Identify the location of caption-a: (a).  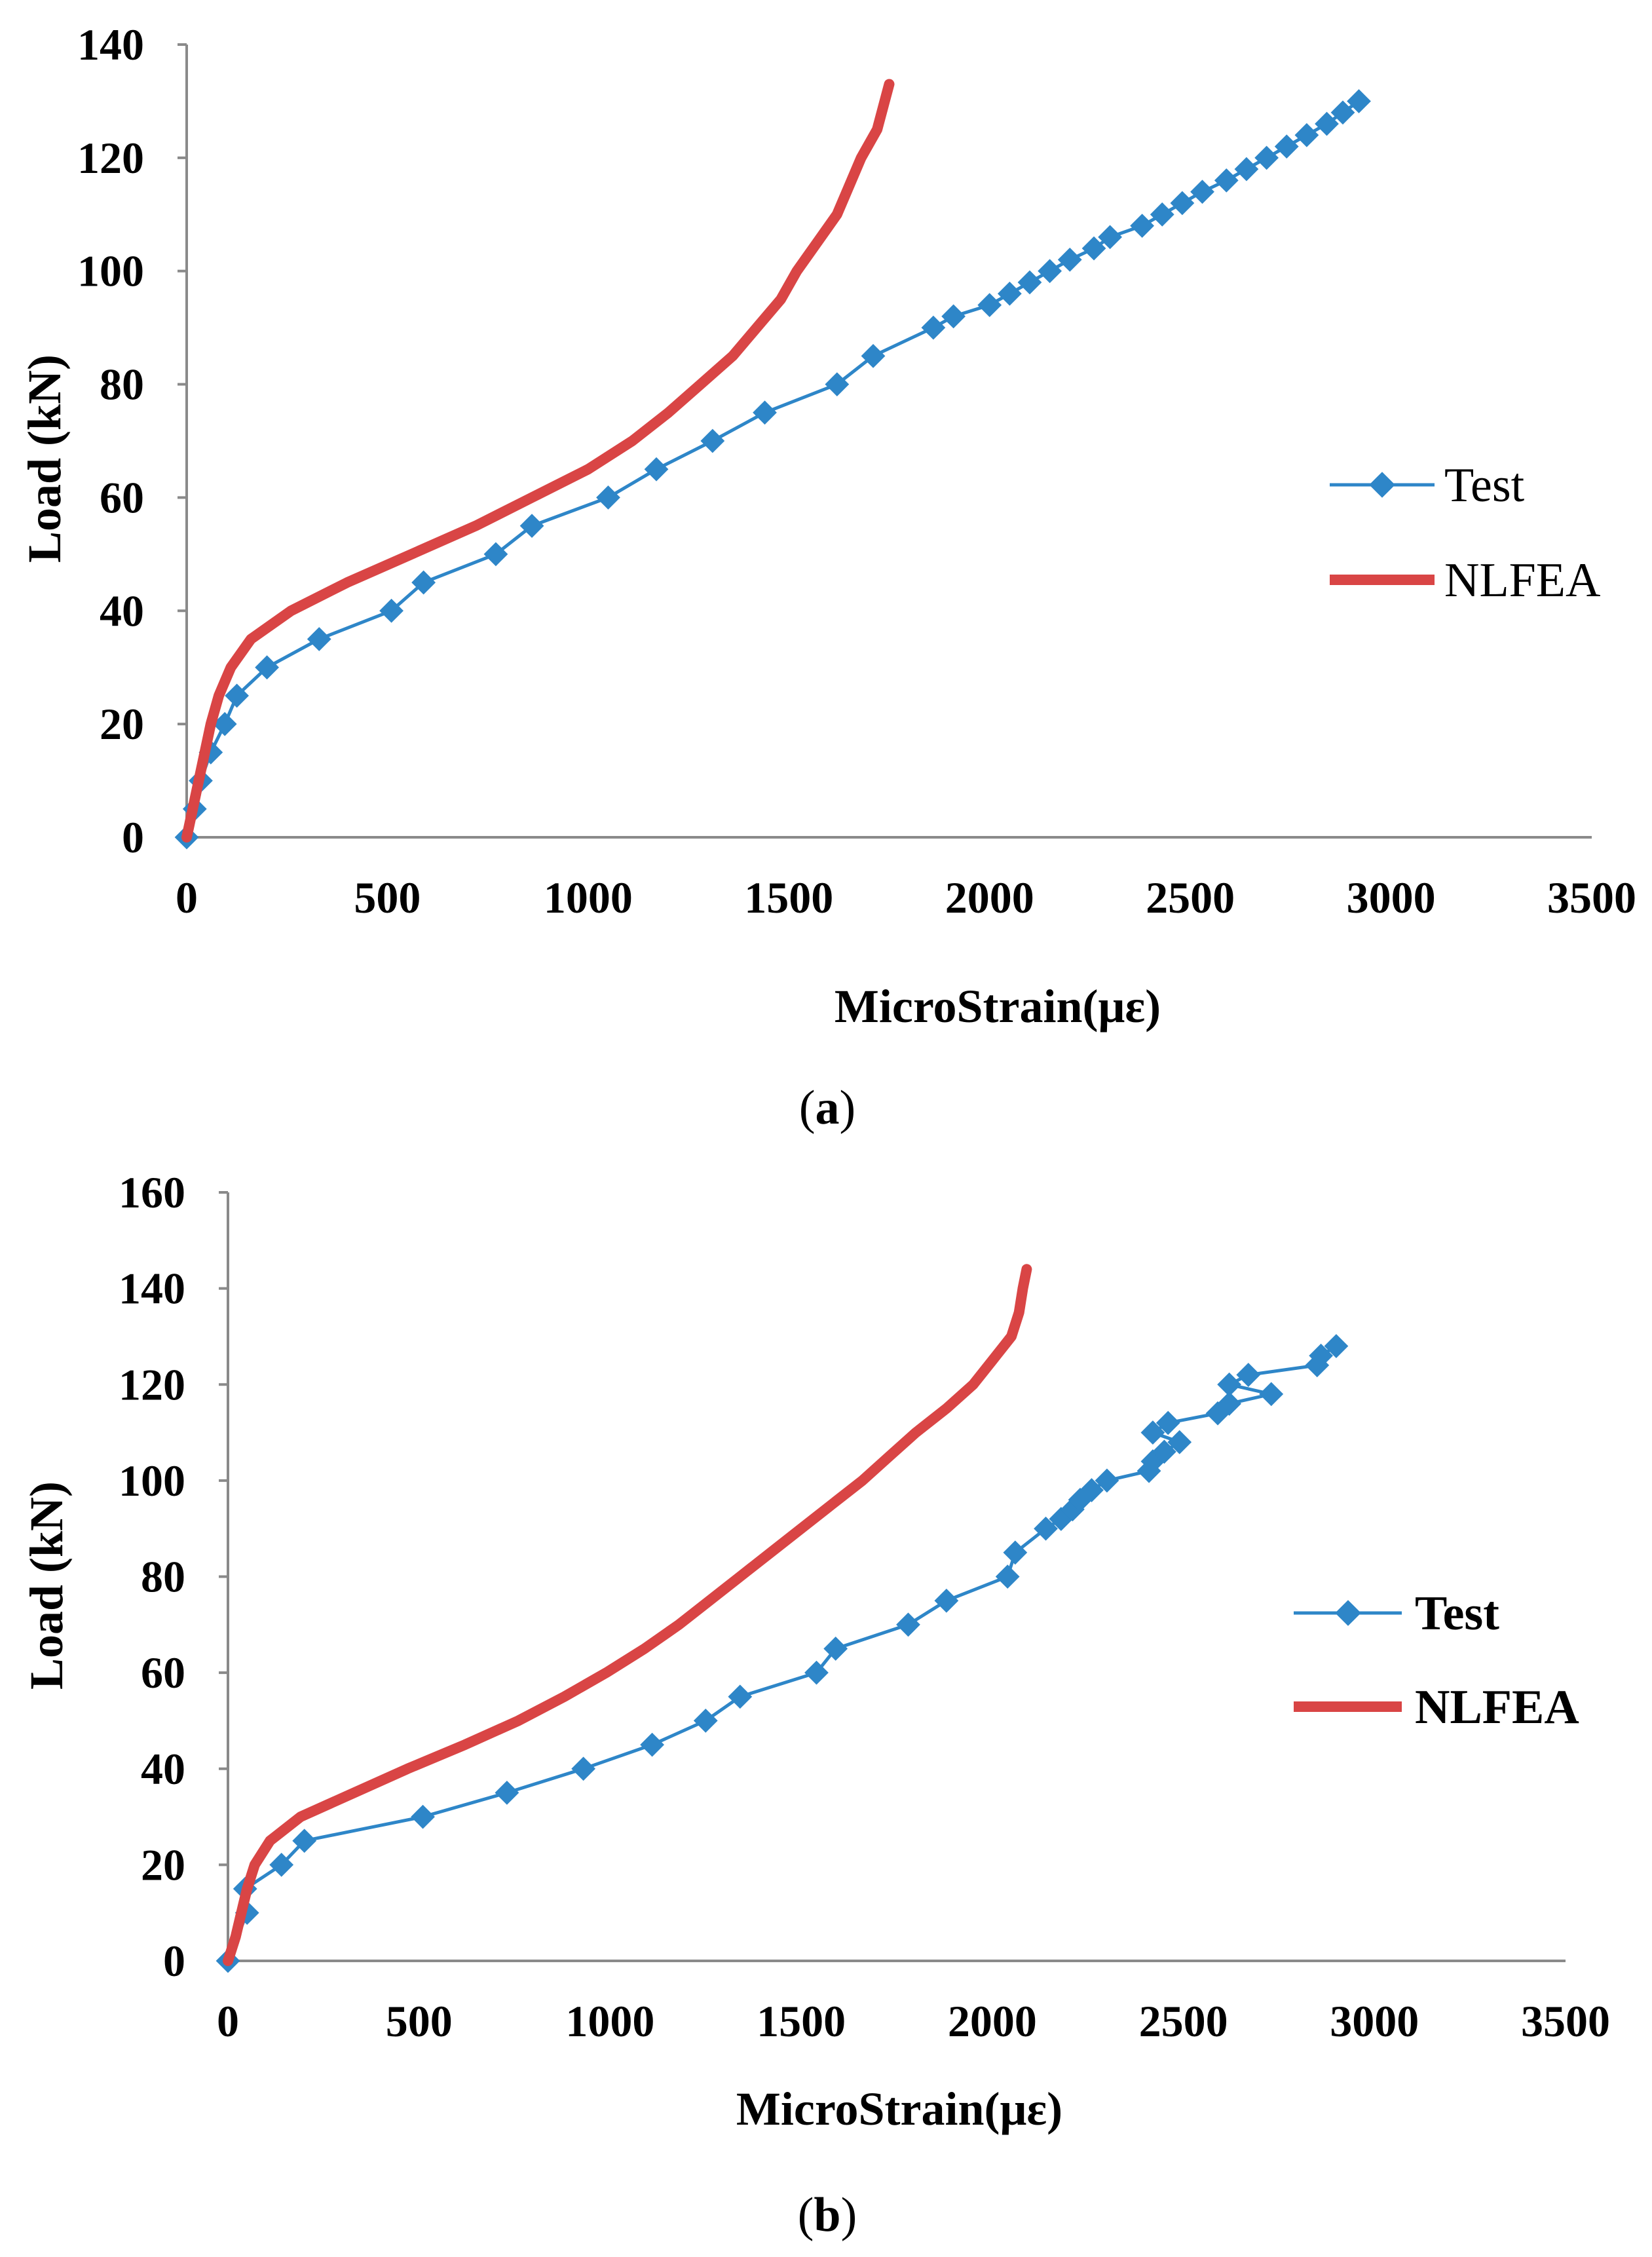
(827, 1108).